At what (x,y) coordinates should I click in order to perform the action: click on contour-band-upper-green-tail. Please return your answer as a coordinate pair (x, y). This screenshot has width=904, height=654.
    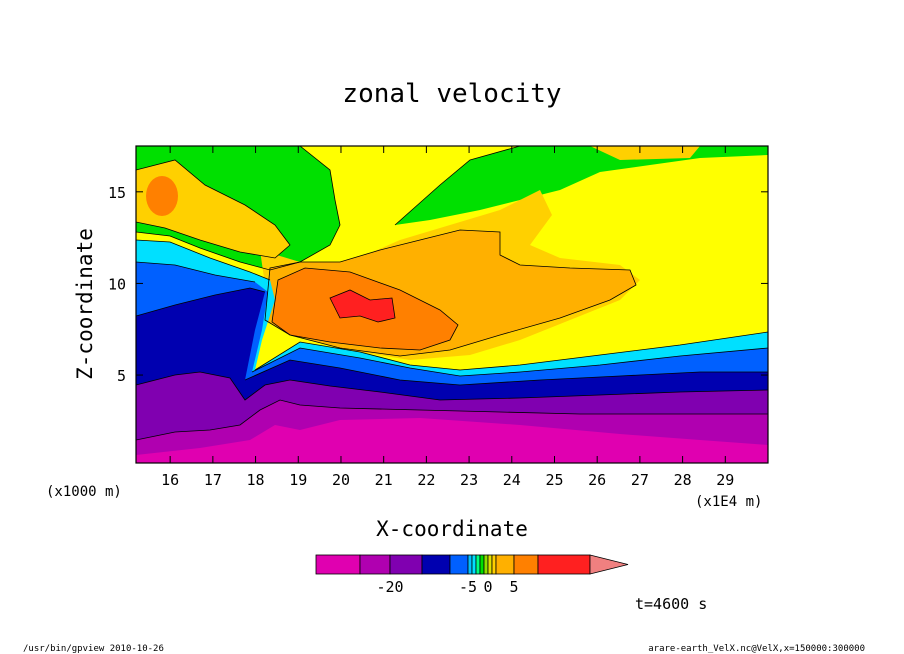
    Looking at the image, I should click on (581, 185).